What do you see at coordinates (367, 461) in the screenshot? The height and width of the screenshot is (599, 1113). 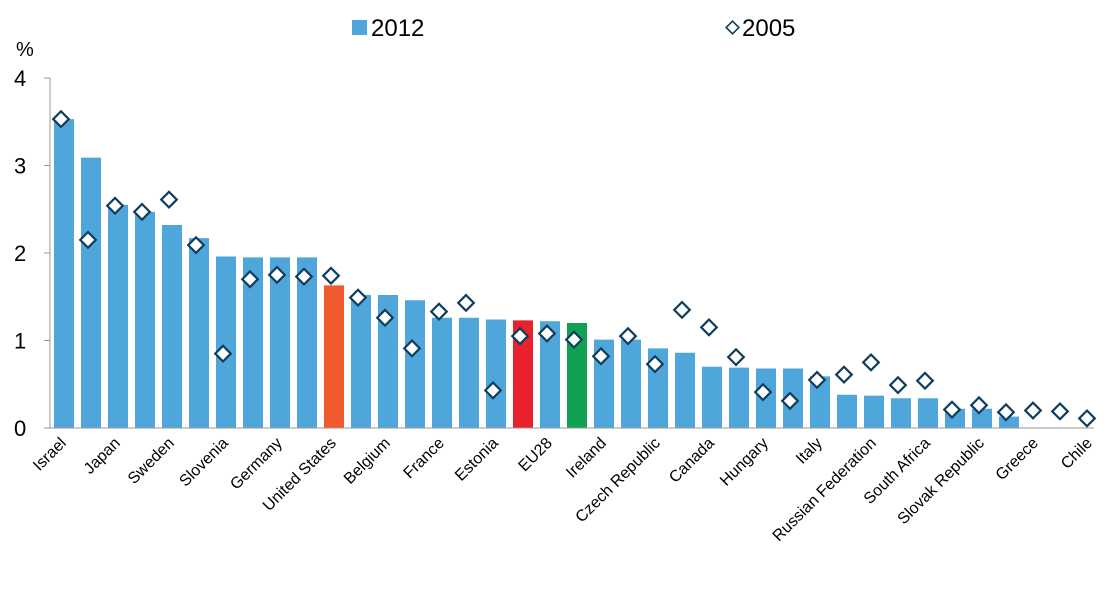 I see `x-tick-label: Belgium` at bounding box center [367, 461].